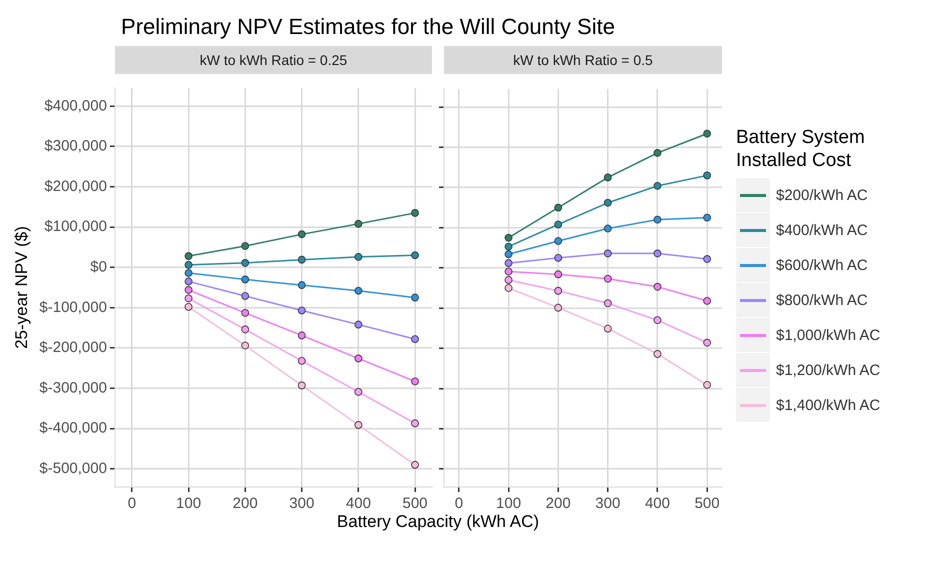 The image size is (930, 582). I want to click on y-axis-title: 25-year NPV ($), so click(21, 287).